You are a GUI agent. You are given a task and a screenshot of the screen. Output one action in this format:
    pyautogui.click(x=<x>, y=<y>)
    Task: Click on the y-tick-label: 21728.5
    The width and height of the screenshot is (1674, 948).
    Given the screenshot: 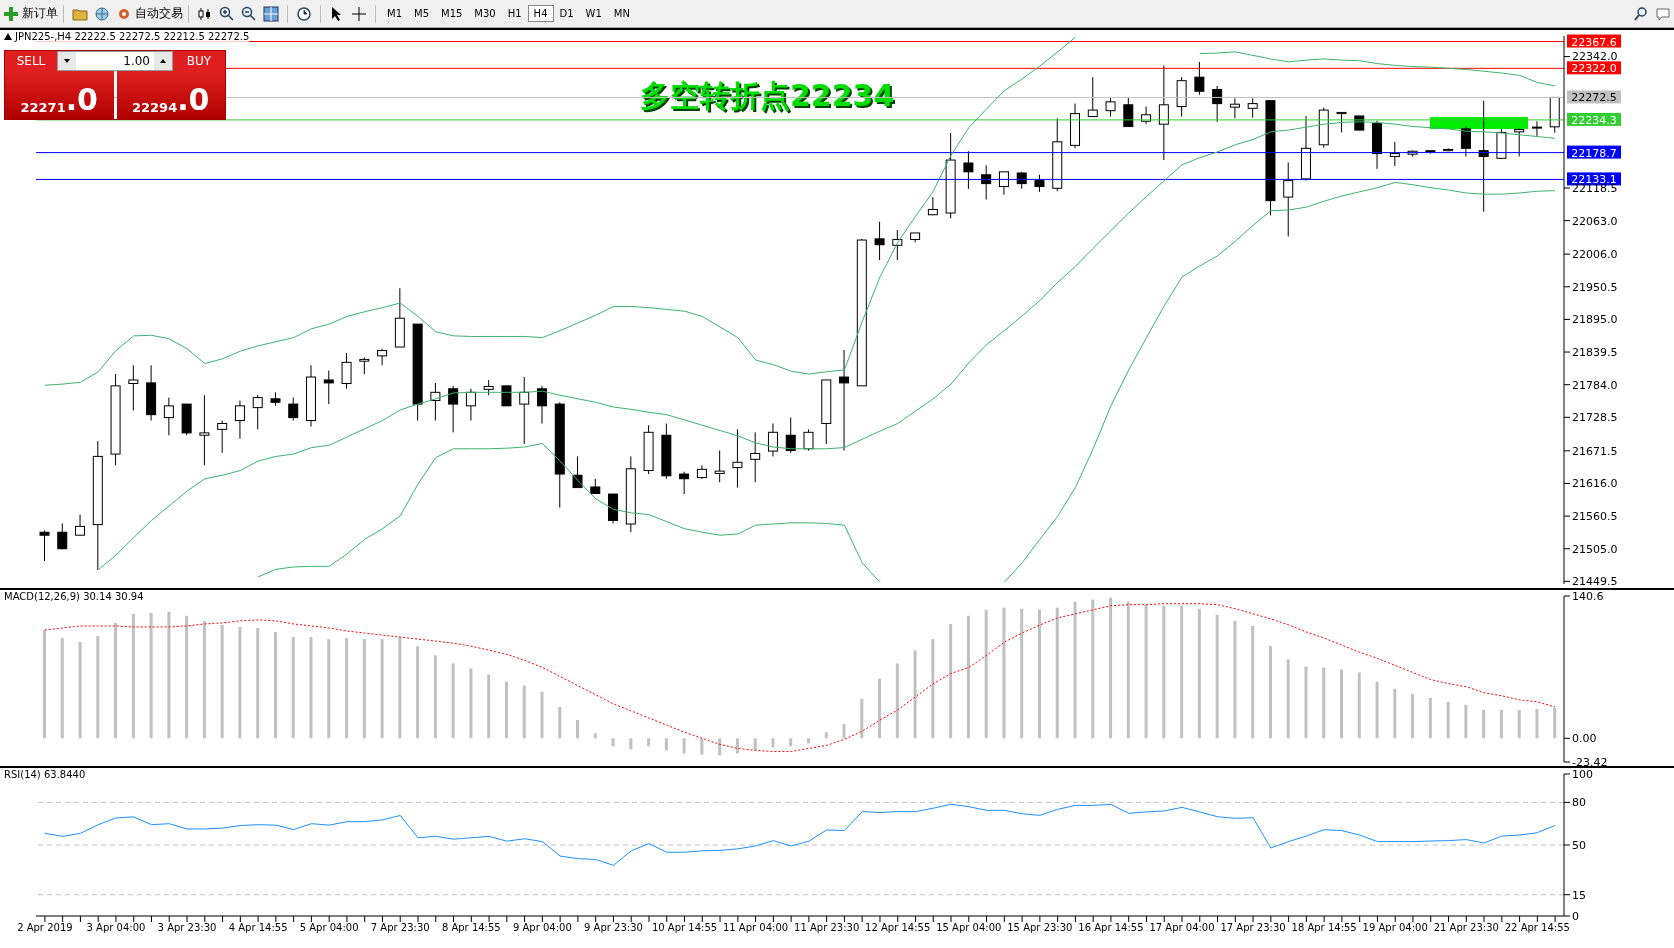 What is the action you would take?
    pyautogui.click(x=1595, y=418)
    